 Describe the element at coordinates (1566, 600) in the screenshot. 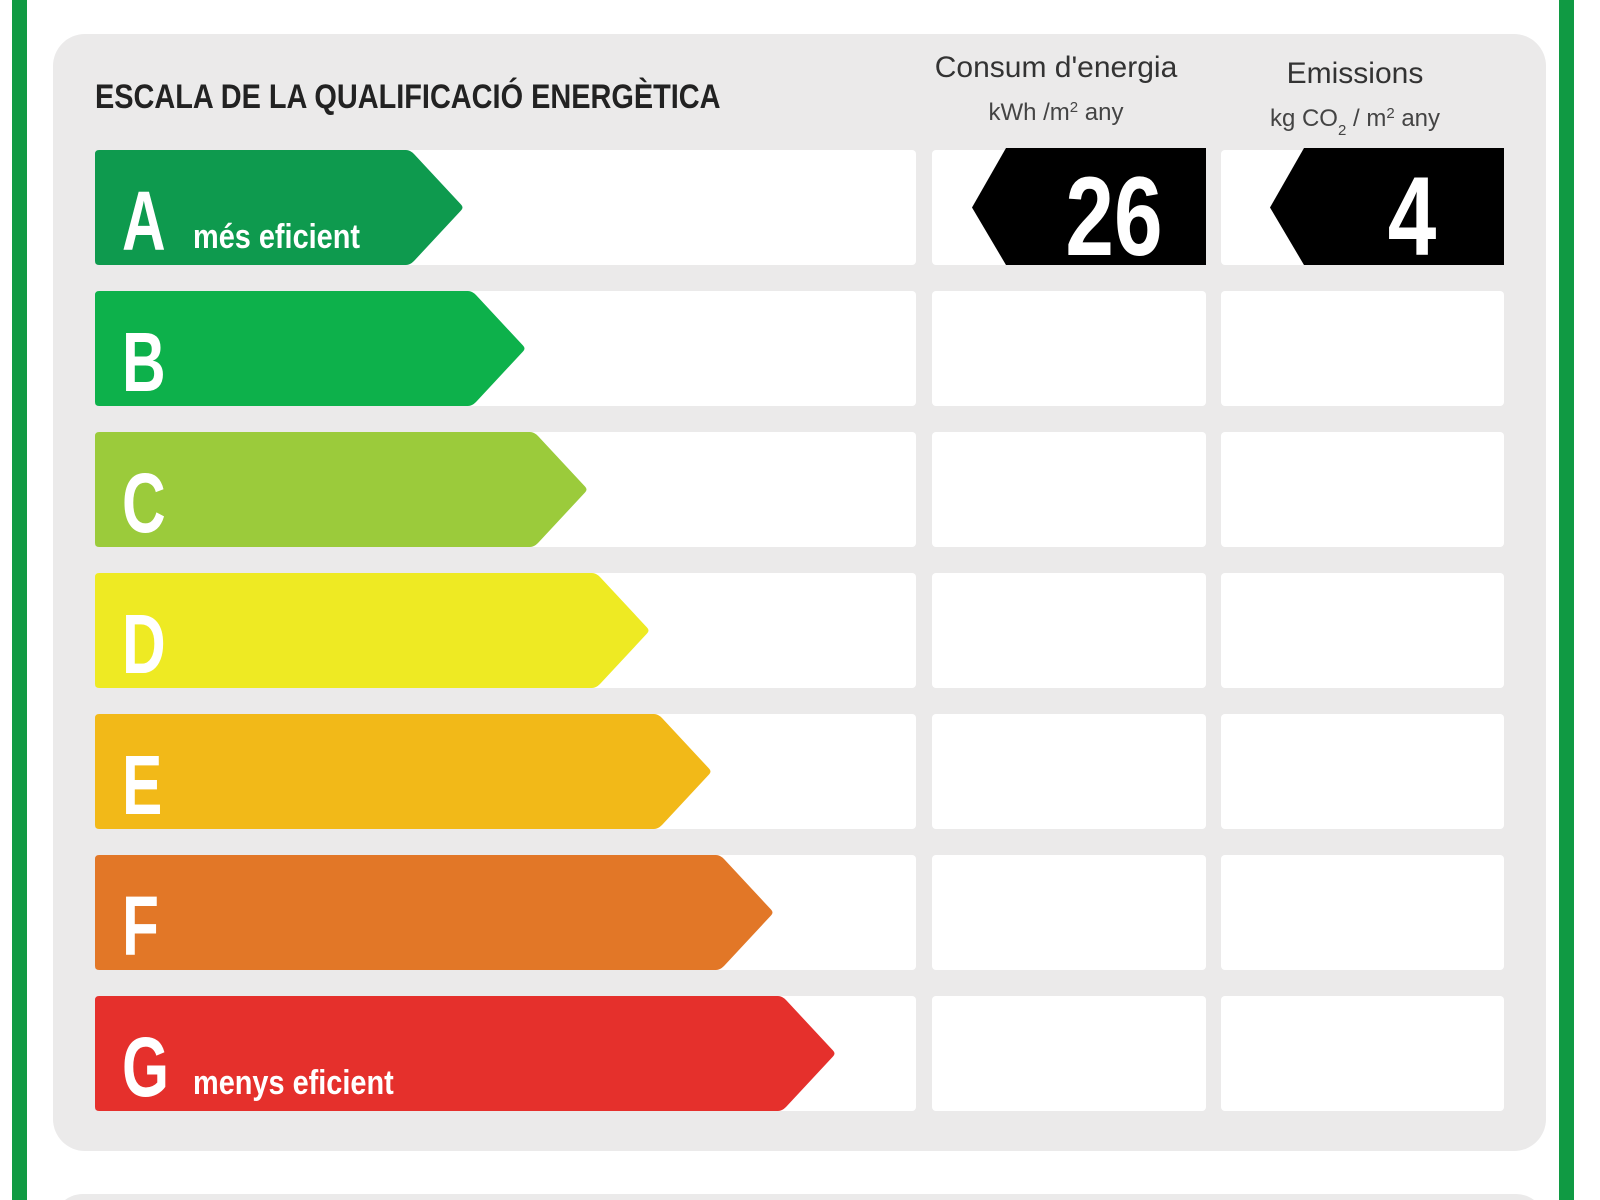

I see `border-right` at that location.